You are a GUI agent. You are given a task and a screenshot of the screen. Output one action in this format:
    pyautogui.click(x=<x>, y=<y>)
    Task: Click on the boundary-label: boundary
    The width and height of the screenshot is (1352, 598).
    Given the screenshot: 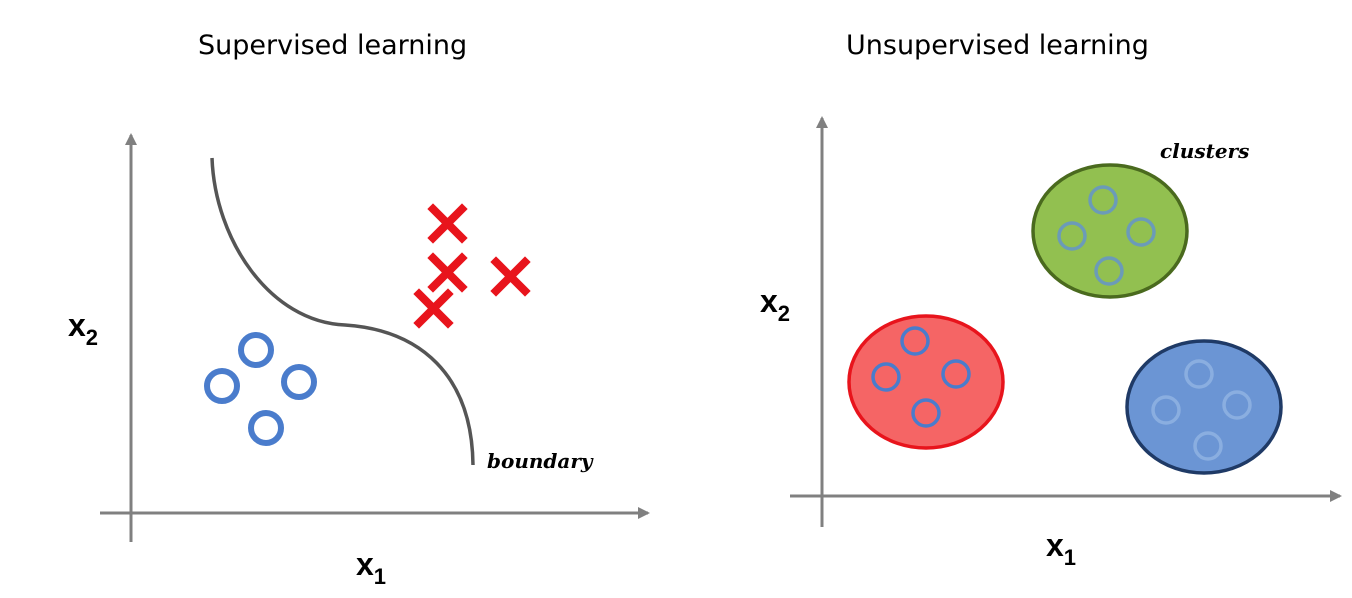 What is the action you would take?
    pyautogui.click(x=540, y=461)
    